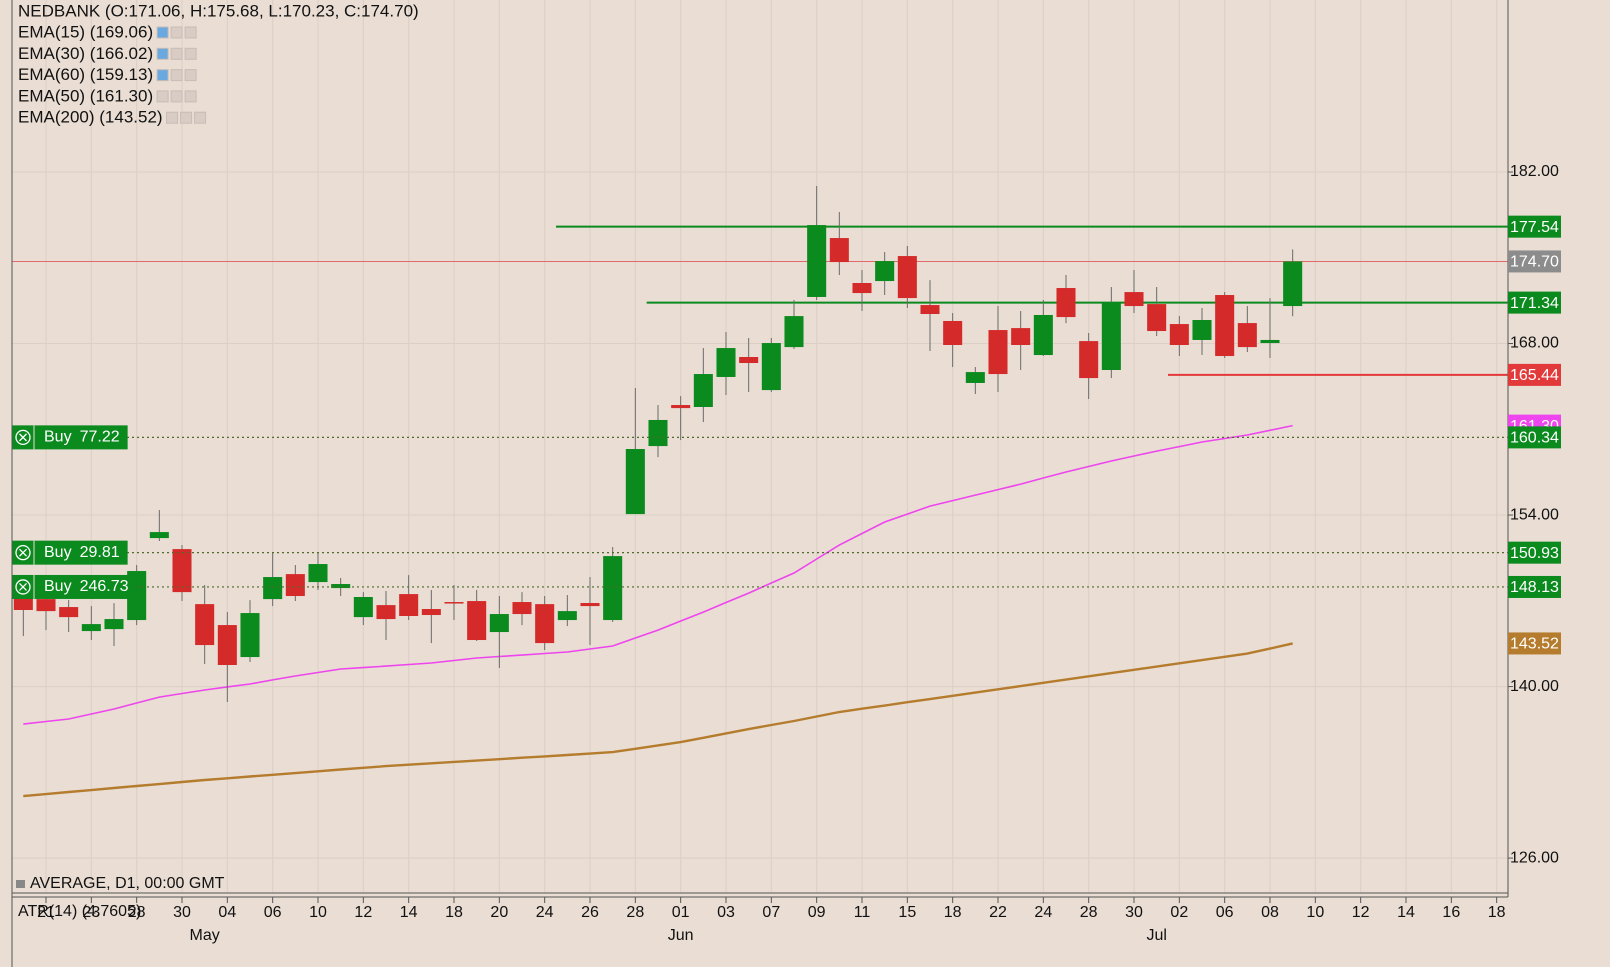 Image resolution: width=1610 pixels, height=967 pixels. I want to click on order-tag-bg, so click(74, 586).